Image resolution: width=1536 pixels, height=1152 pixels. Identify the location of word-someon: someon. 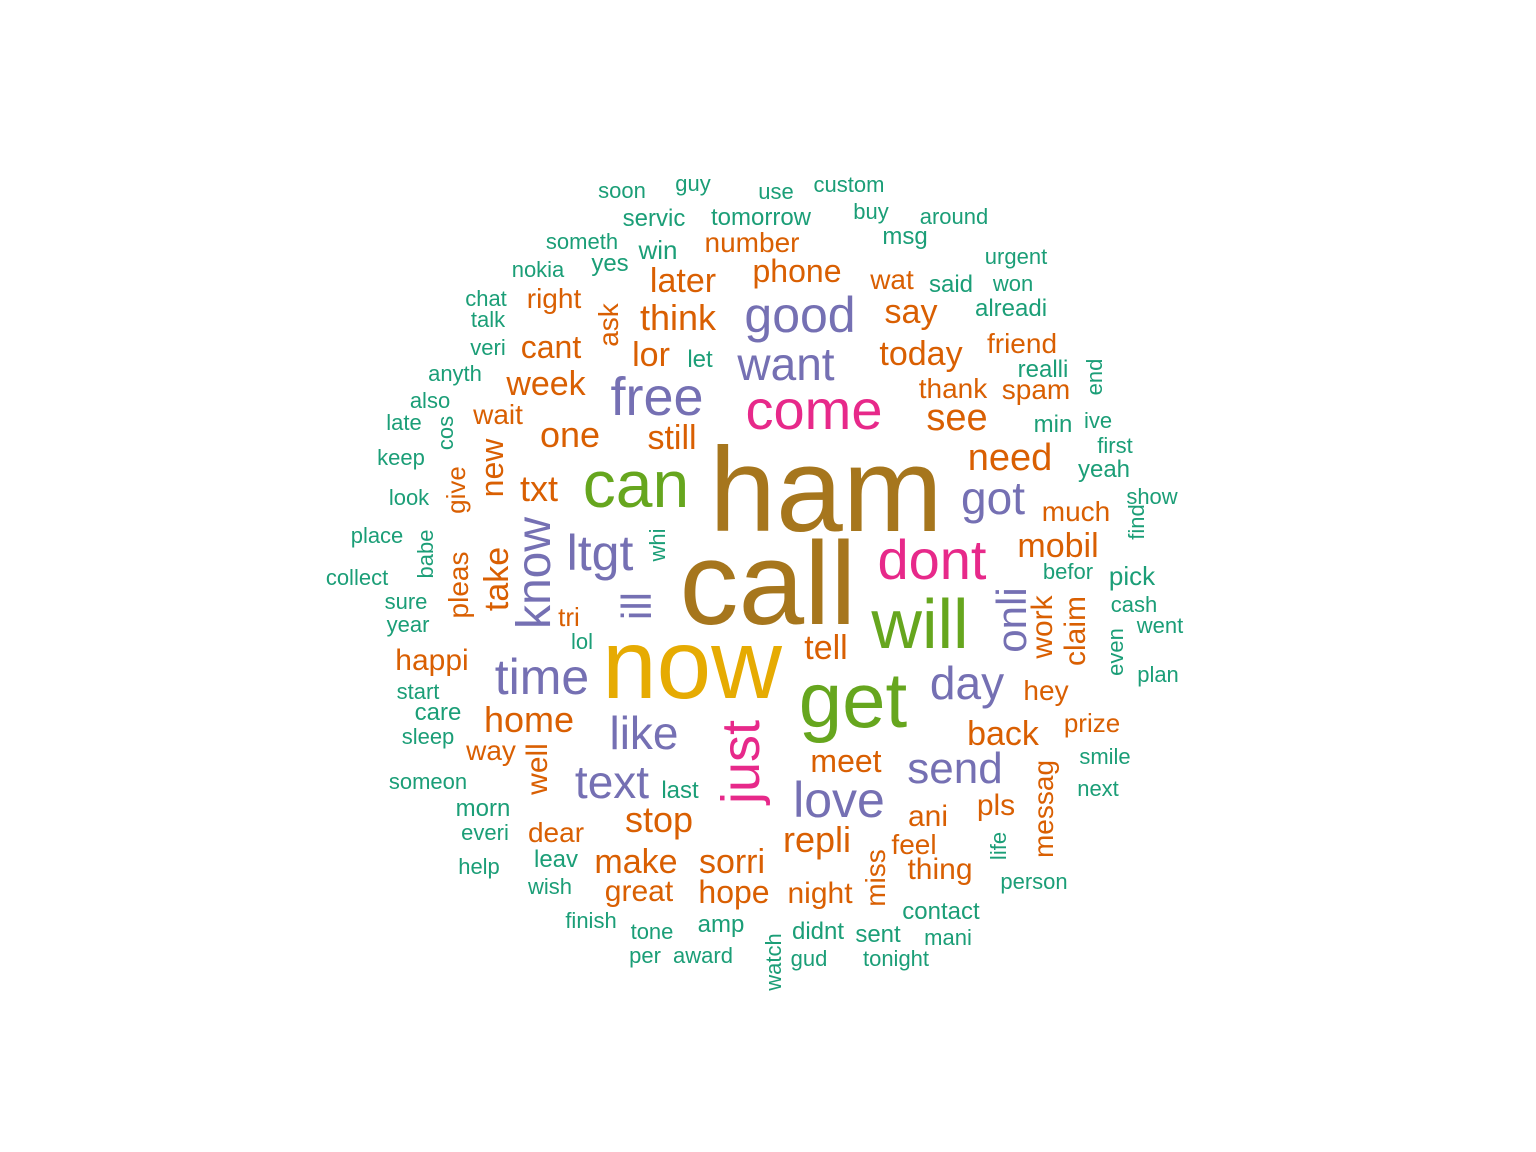
(428, 781).